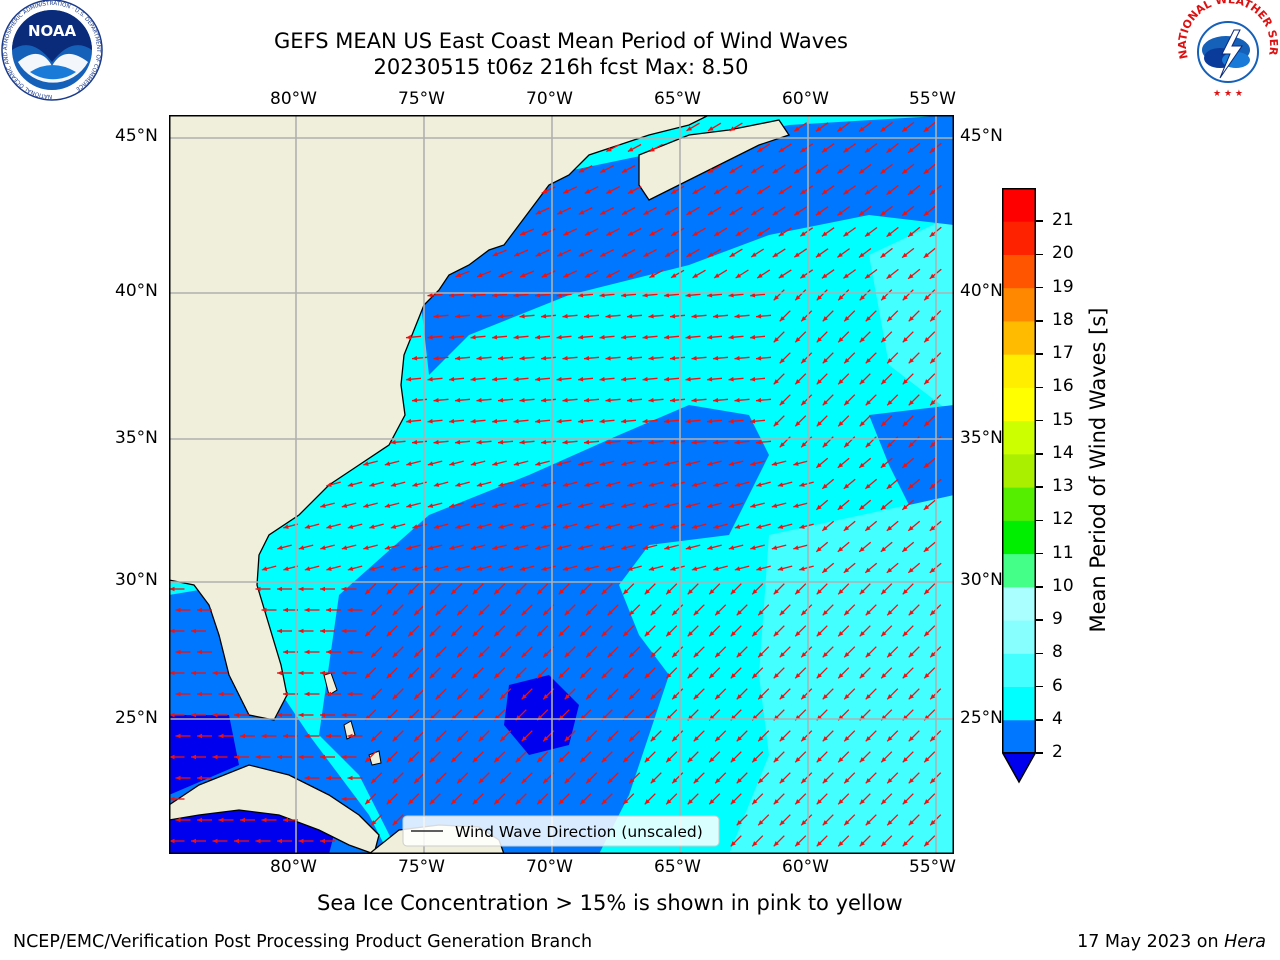 The width and height of the screenshot is (1280, 960). I want to click on map-legend: Wind Wave Direction (unscaled), so click(561, 831).